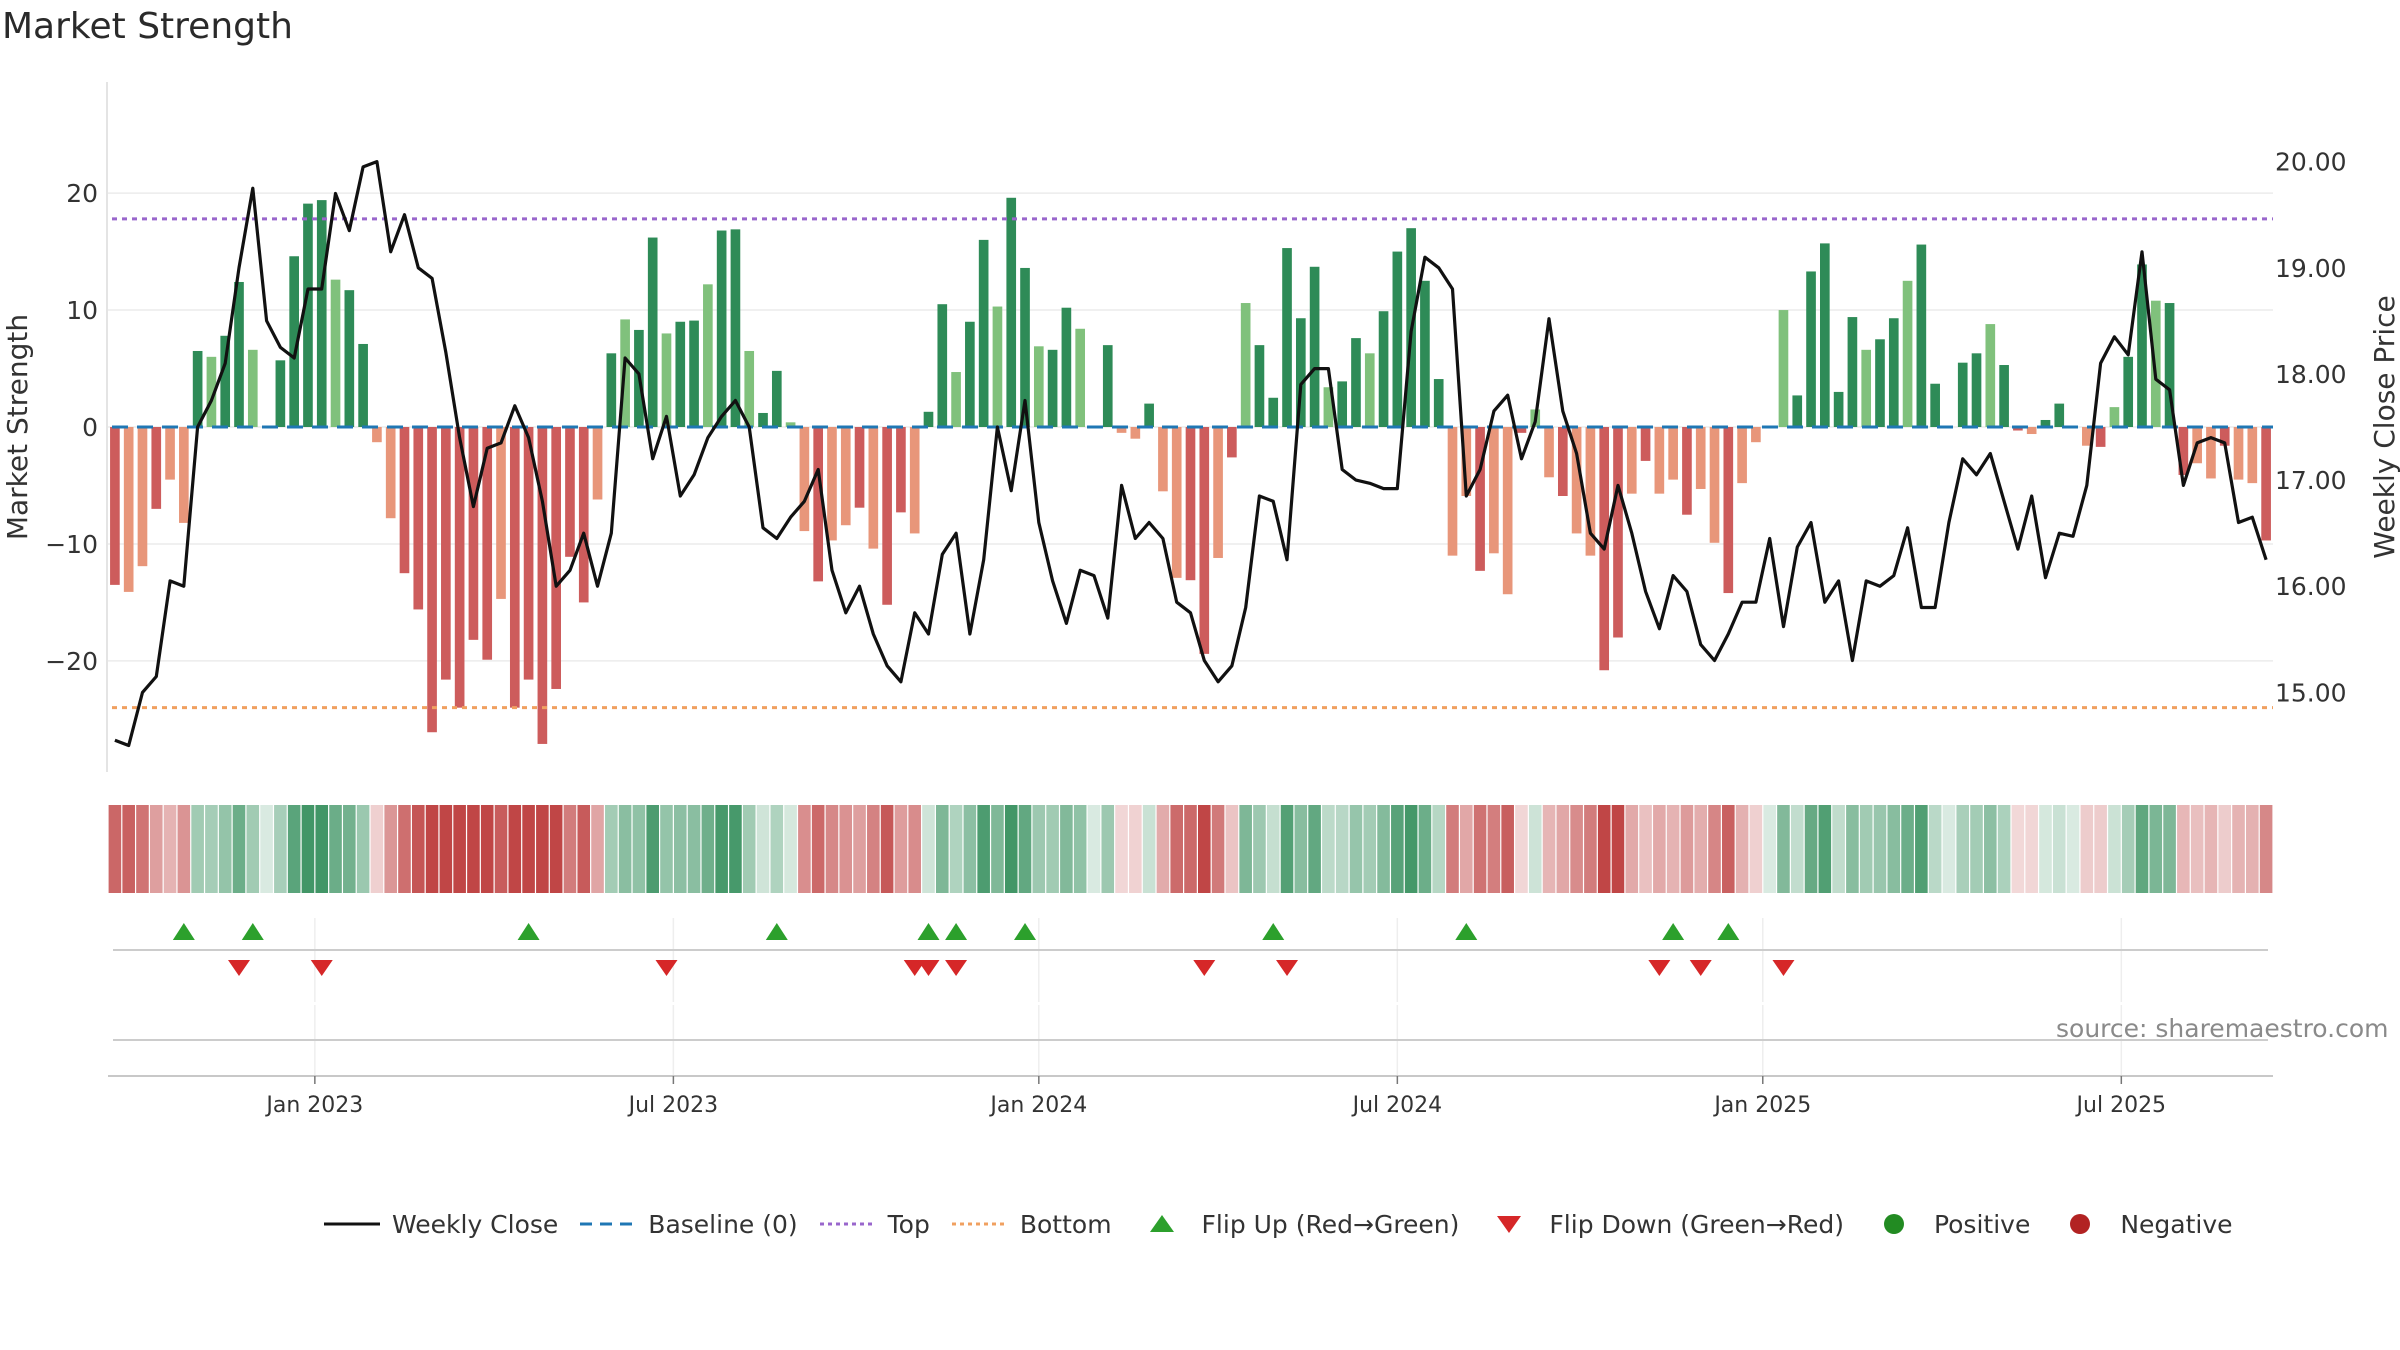  Describe the element at coordinates (313, 1105) in the screenshot. I see `x-tick-label: Jan 2023` at that location.